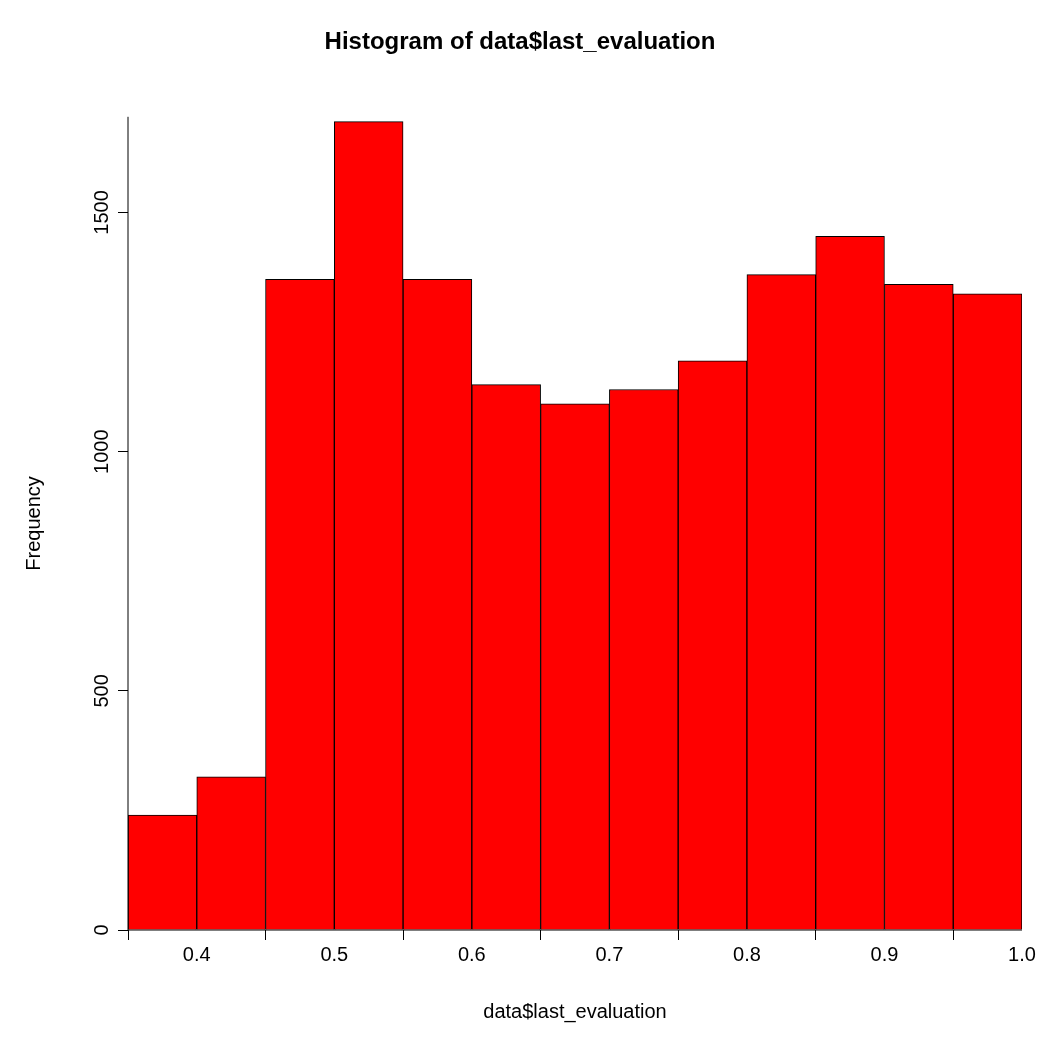  Describe the element at coordinates (100, 930) in the screenshot. I see `y-tick-label: 0` at that location.